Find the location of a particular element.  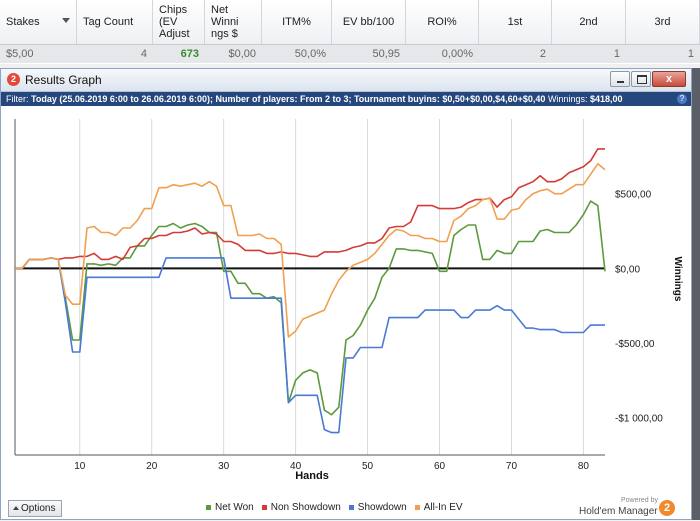

winnings-value: $418,00 is located at coordinates (606, 99).